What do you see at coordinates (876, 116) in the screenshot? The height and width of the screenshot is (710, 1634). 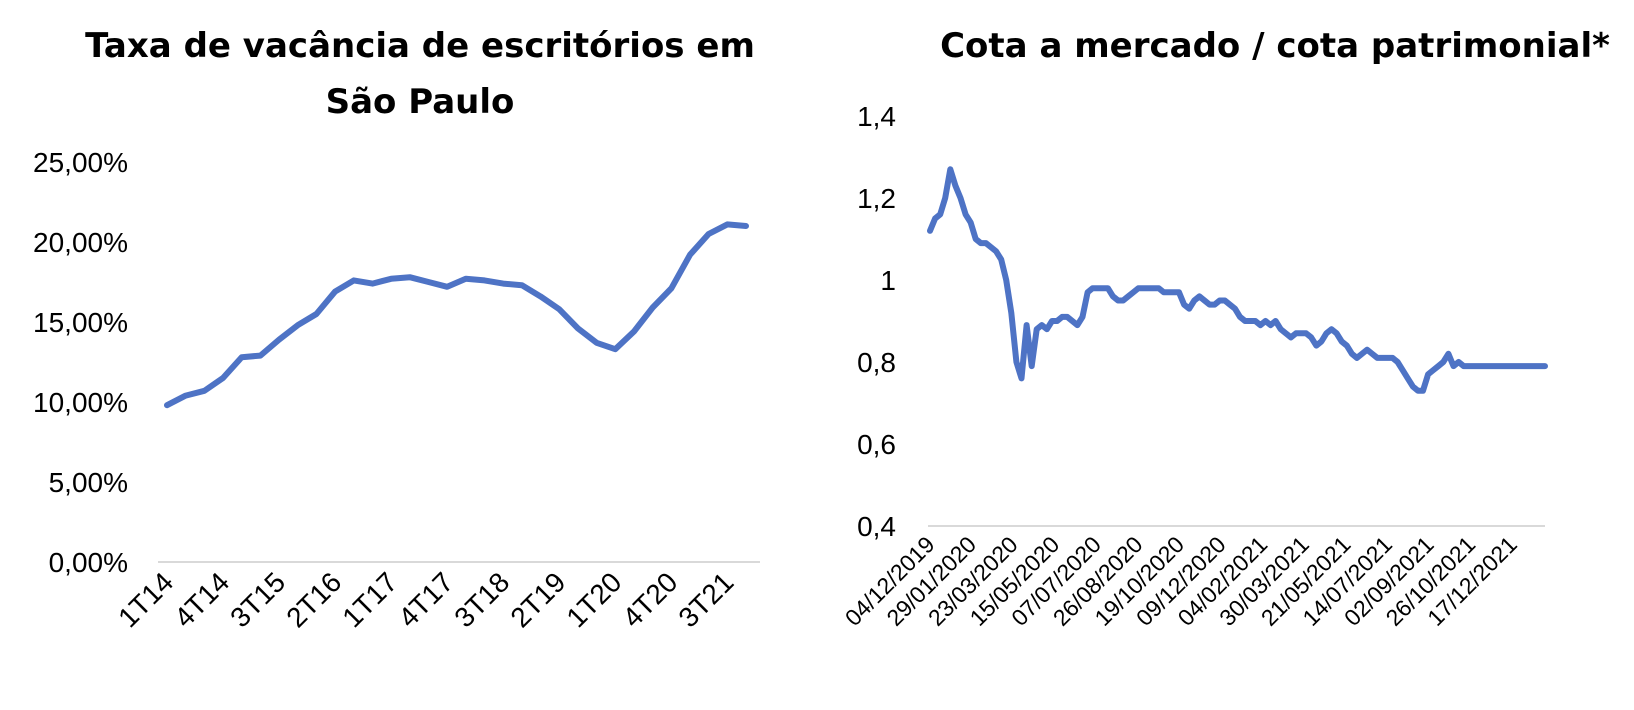 I see `right-y-tick-label: 1,4` at bounding box center [876, 116].